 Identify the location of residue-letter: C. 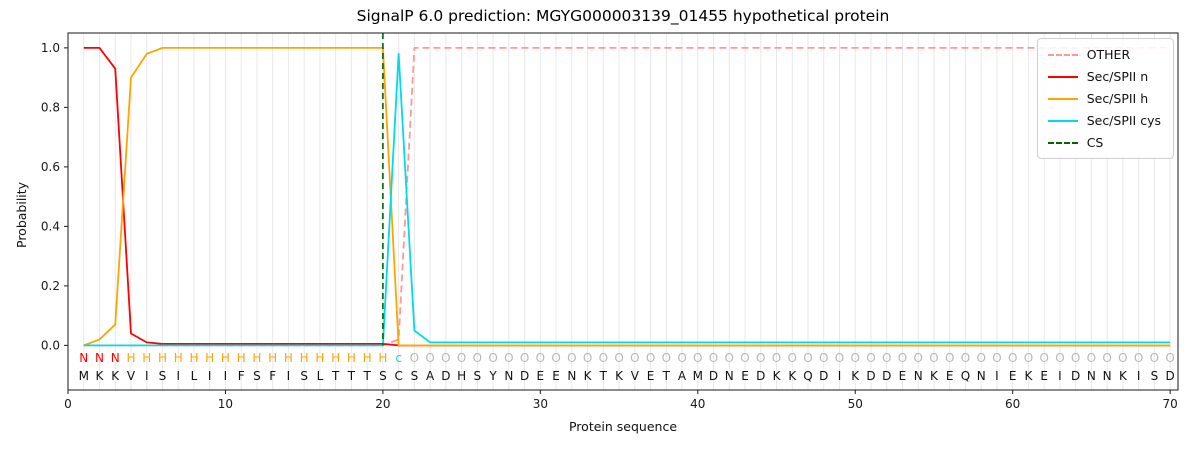
(398, 376).